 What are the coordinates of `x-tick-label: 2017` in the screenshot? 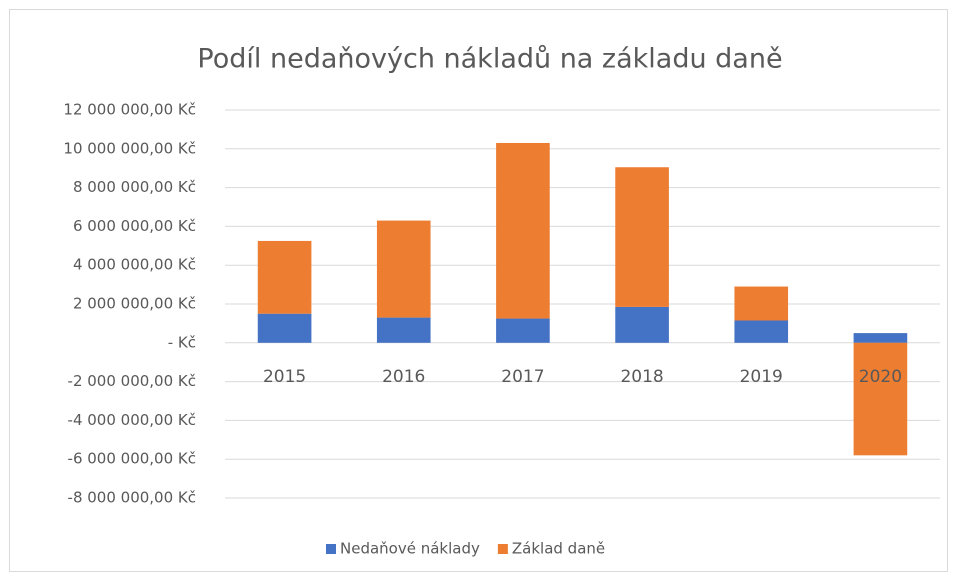 It's located at (522, 377).